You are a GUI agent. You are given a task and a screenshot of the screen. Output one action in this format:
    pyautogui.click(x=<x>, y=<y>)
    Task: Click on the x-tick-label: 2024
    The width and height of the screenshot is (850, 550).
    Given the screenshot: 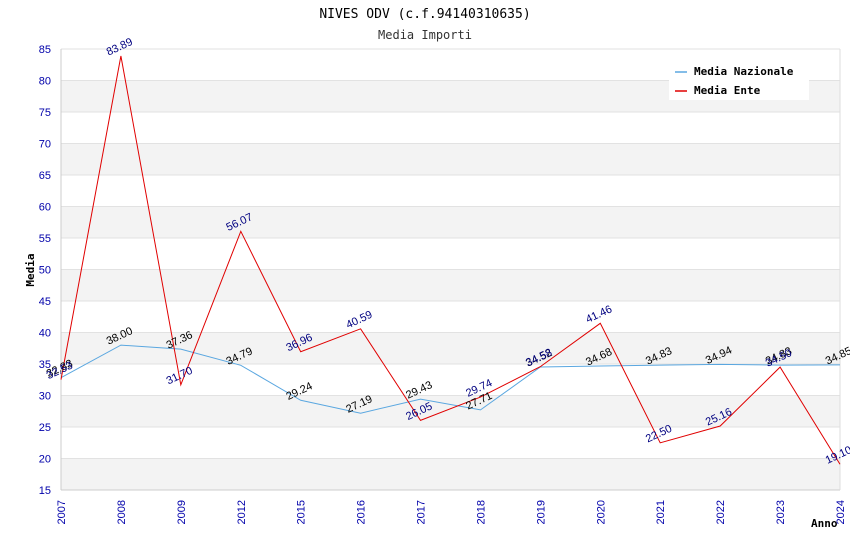 What is the action you would take?
    pyautogui.click(x=841, y=512)
    